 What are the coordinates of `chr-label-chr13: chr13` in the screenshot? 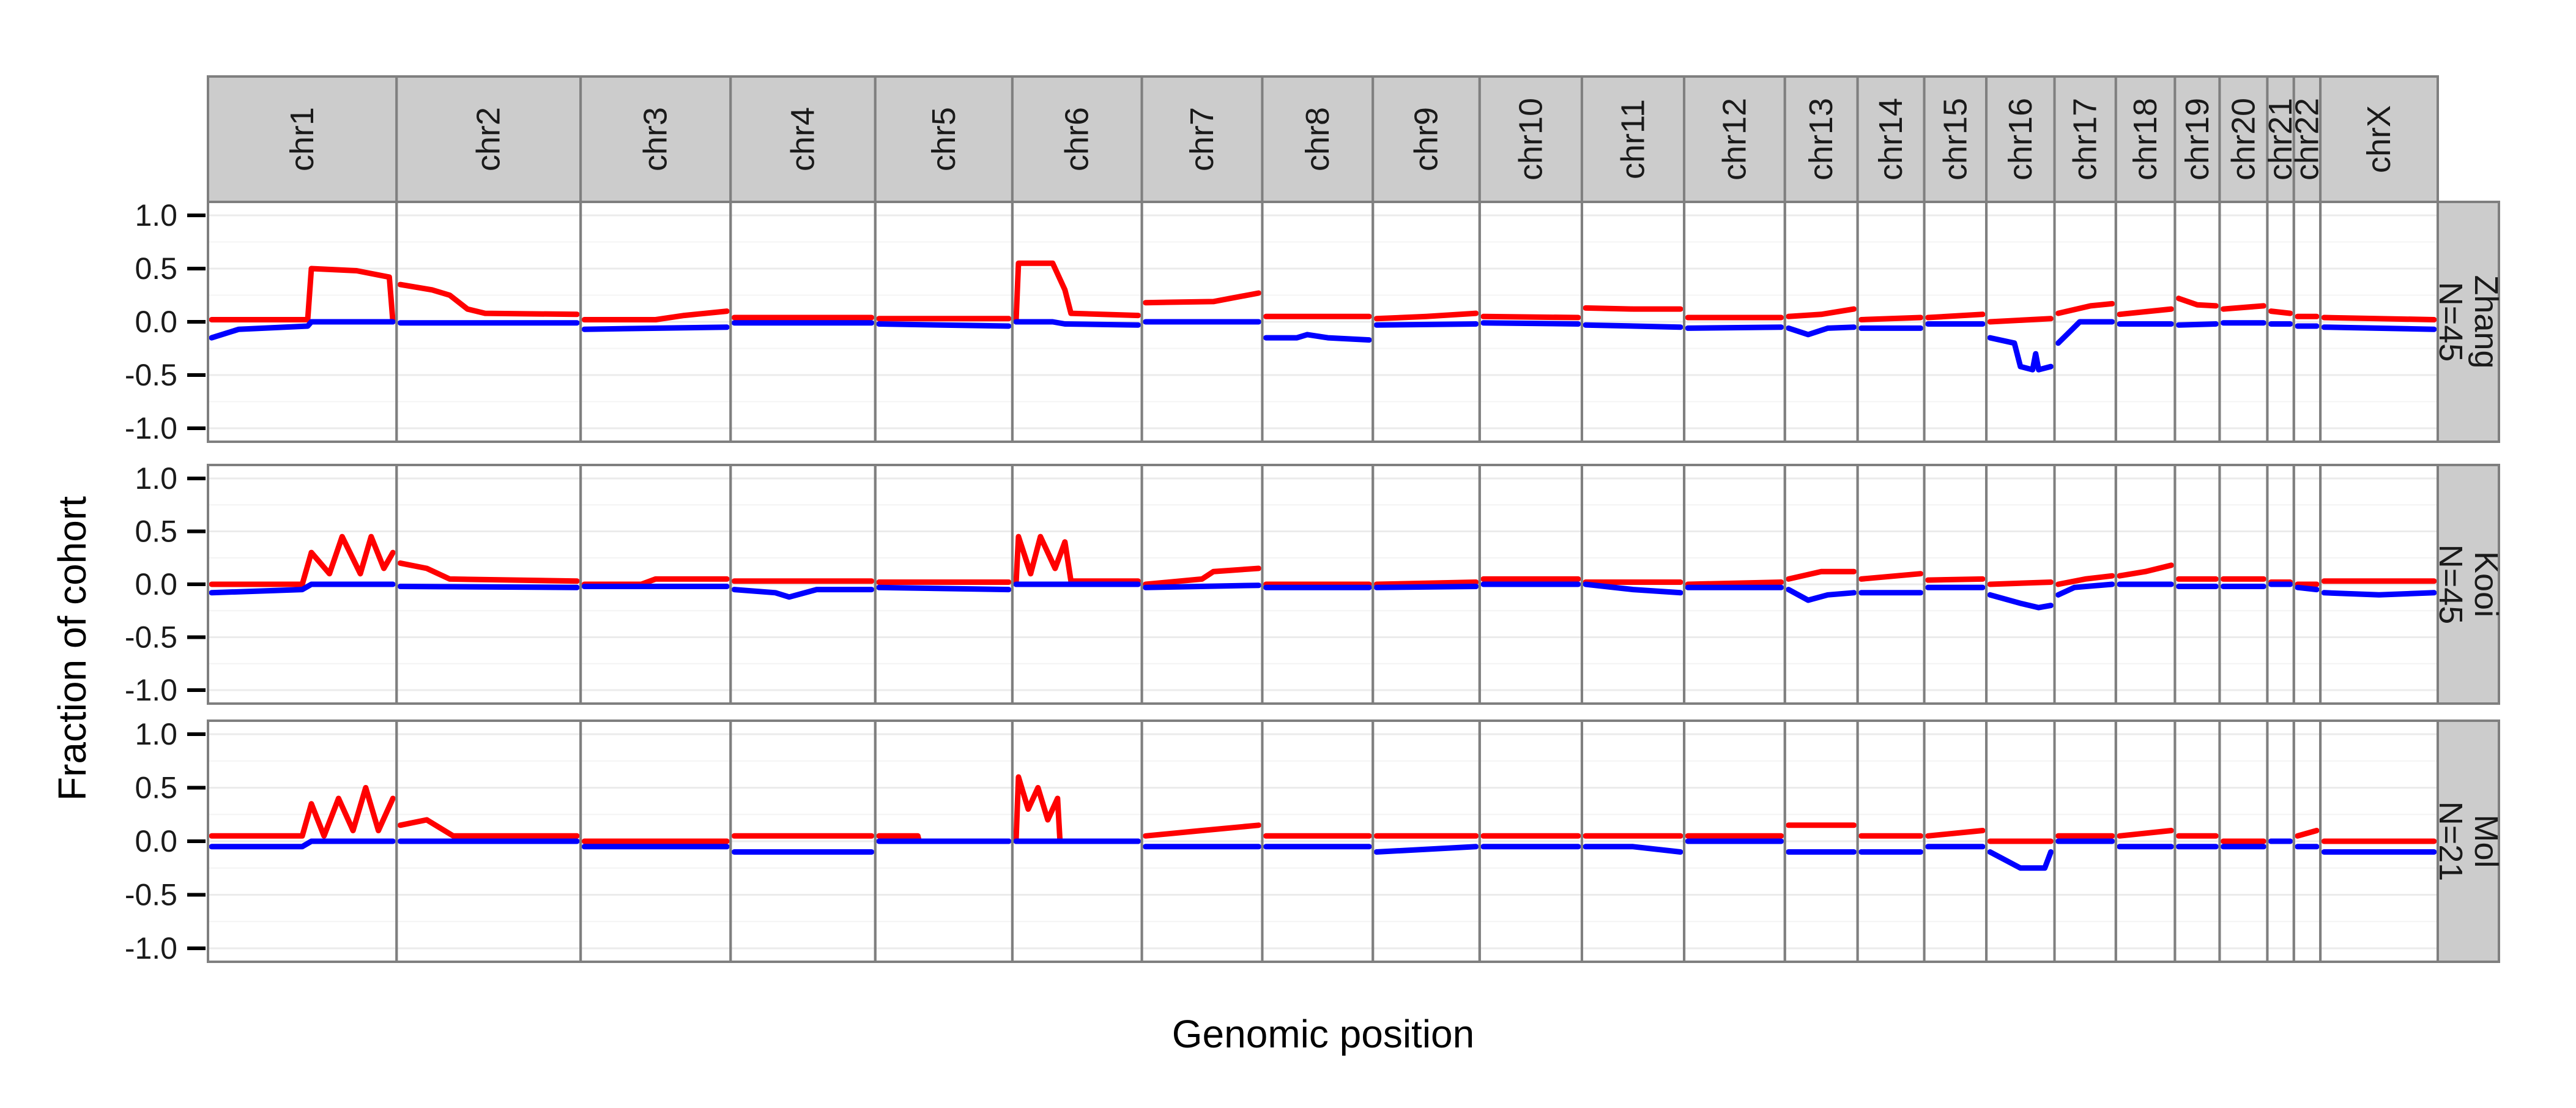 It's located at (1821, 139).